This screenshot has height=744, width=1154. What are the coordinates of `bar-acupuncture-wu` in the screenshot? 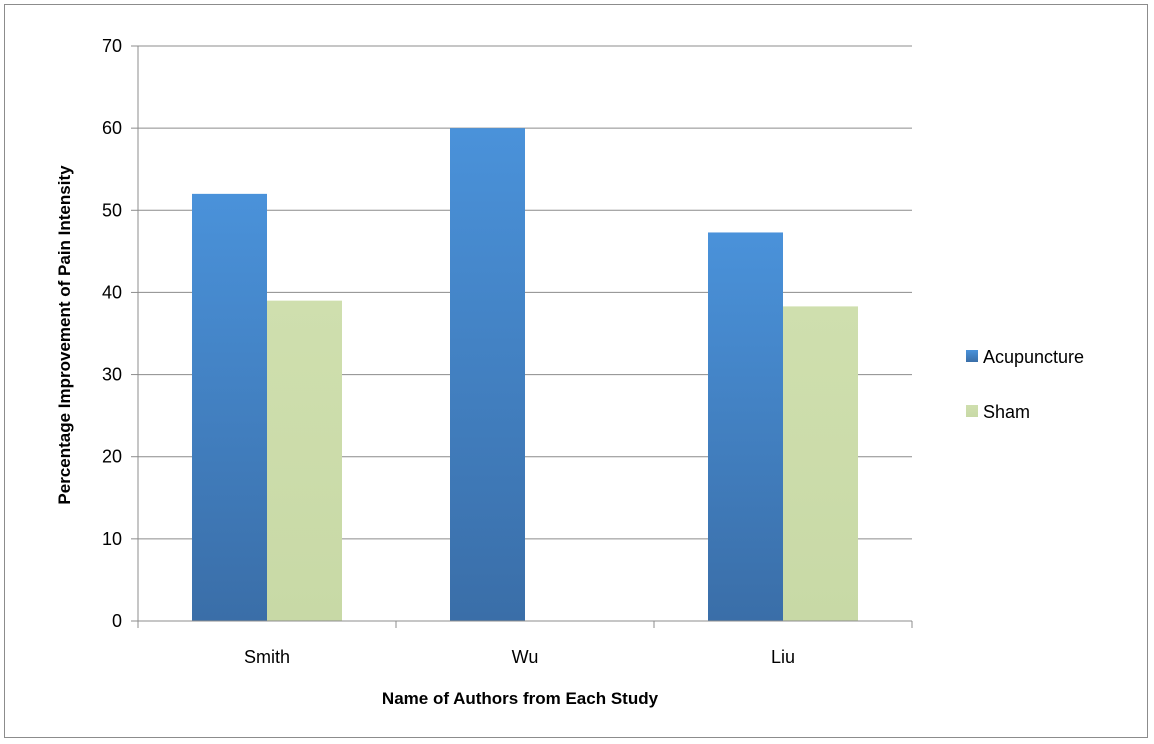 It's located at (487, 374).